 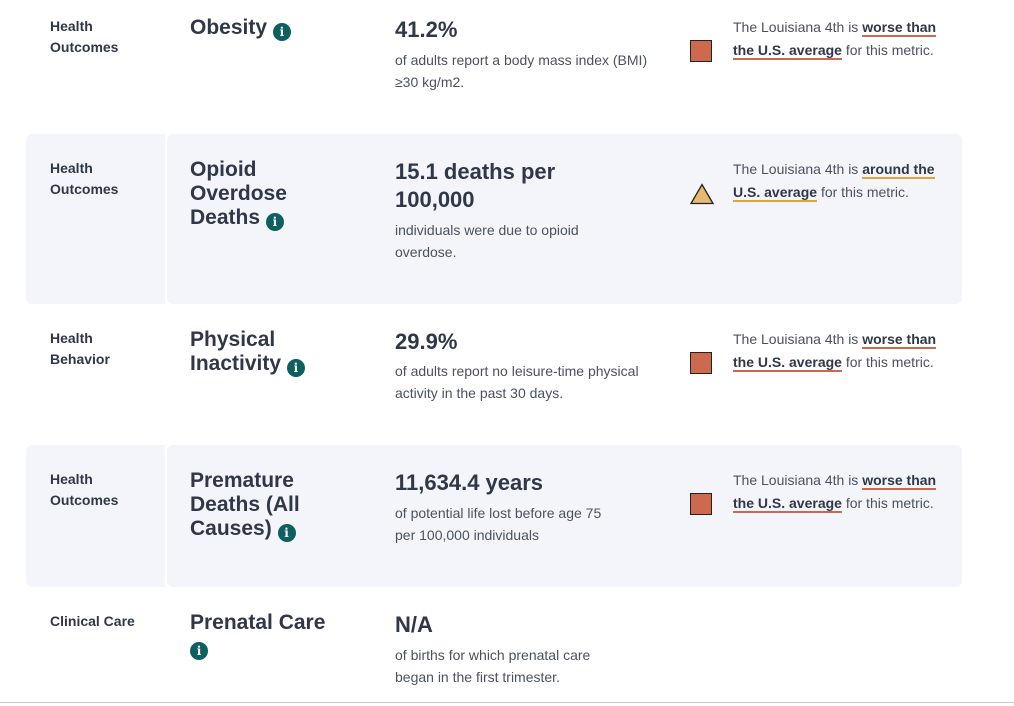 What do you see at coordinates (469, 482) in the screenshot?
I see `metric-value: 11,634.4 years` at bounding box center [469, 482].